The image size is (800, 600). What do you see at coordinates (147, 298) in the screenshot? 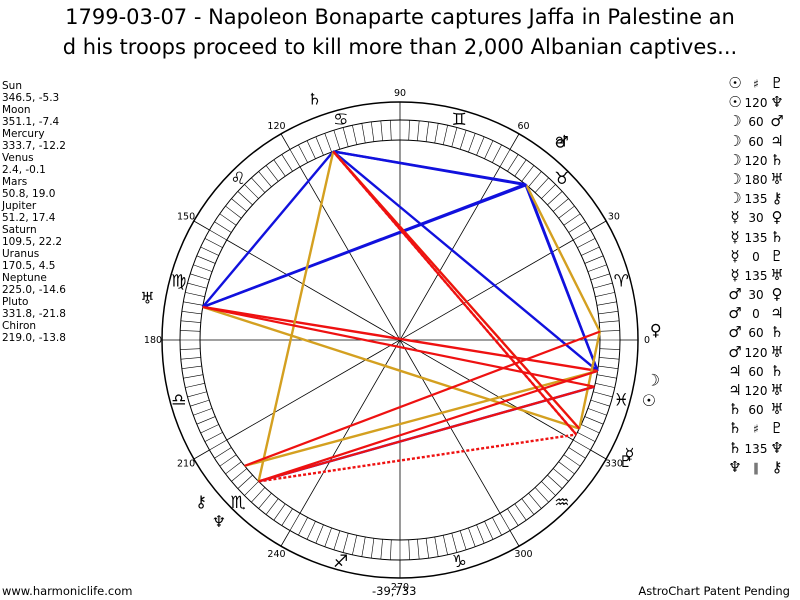
I see `planet-glyph: ♅` at bounding box center [147, 298].